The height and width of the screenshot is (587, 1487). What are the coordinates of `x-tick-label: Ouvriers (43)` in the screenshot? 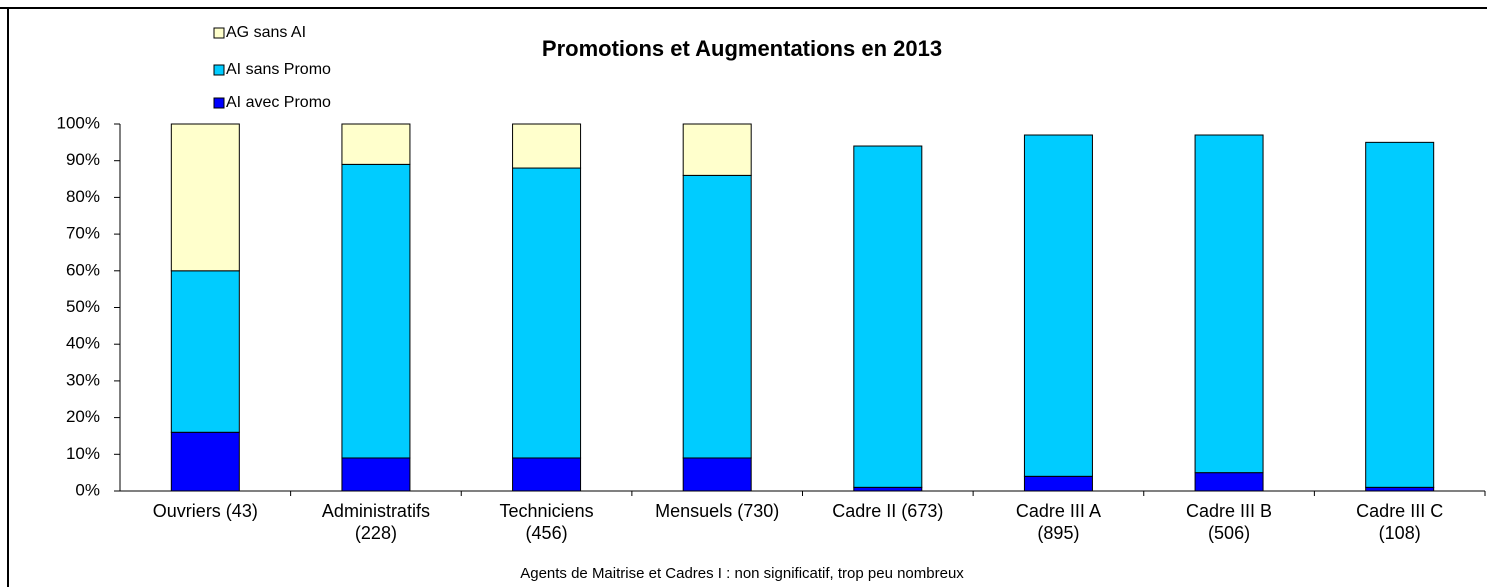 It's located at (205, 511).